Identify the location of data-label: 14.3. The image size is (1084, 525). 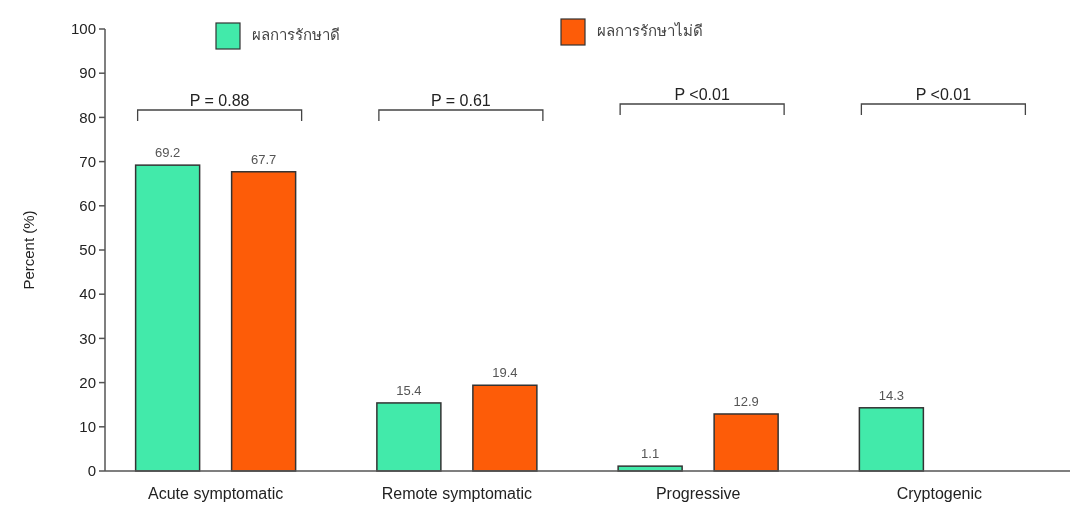
(891, 395).